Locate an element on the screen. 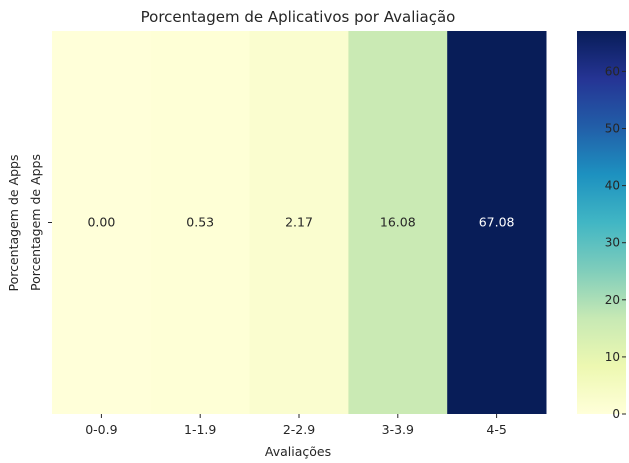 This screenshot has height=463, width=629. colorbar-tick-label: 20 is located at coordinates (612, 300).